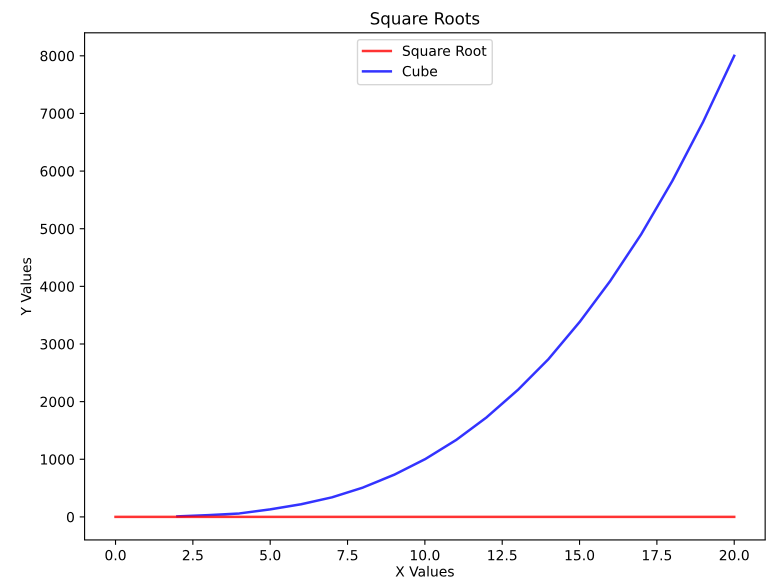  I want to click on y-tick-label: 5000, so click(57, 229).